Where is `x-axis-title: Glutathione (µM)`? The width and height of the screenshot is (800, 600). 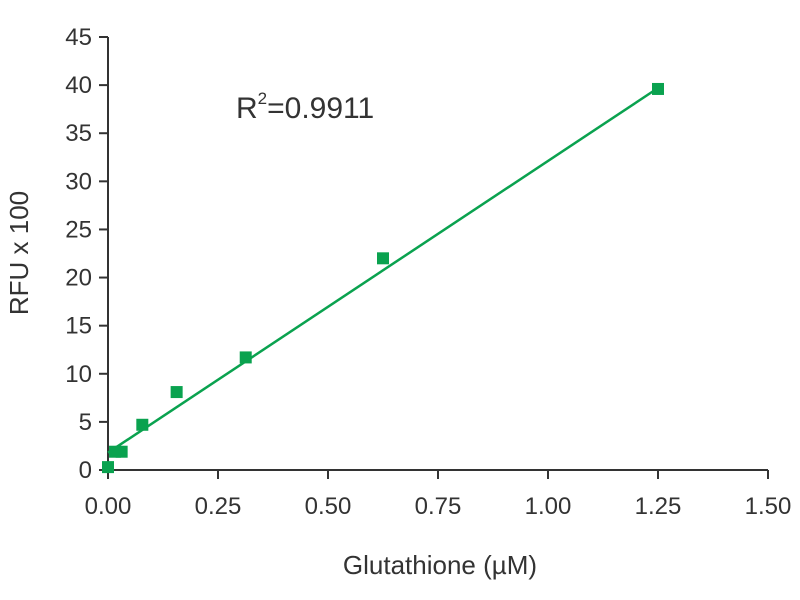
x-axis-title: Glutathione (µM) is located at coordinates (440, 565).